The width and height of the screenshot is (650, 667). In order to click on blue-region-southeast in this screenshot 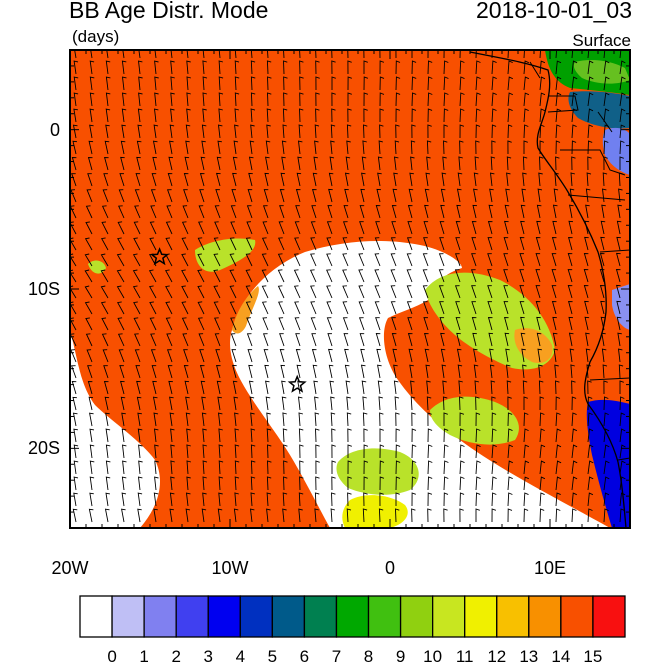, I will do `click(608, 463)`.